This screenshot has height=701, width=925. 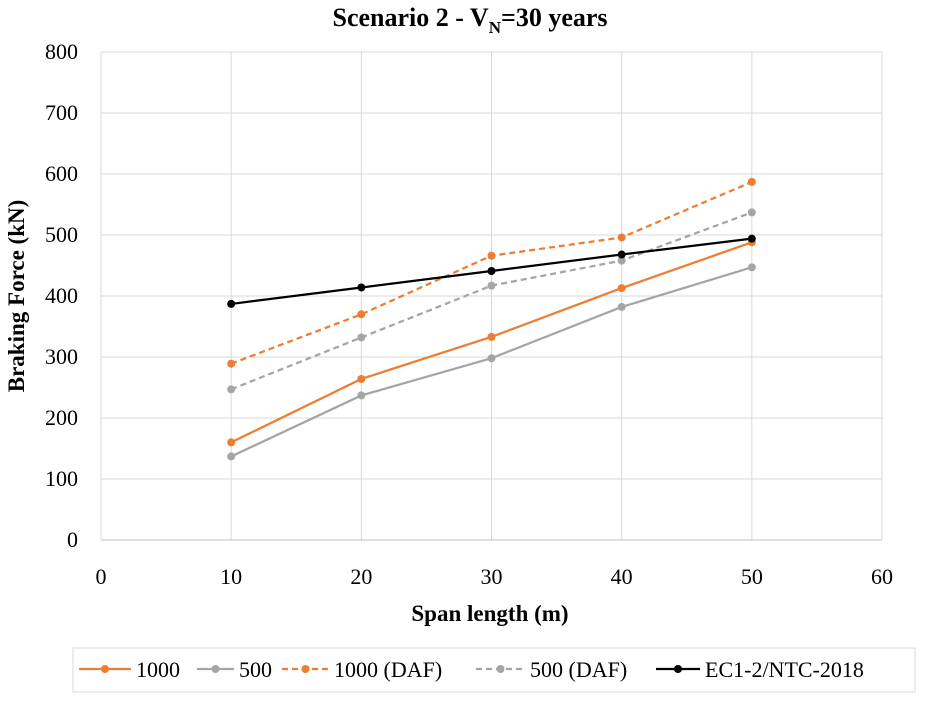 I want to click on y-tick-label: 200, so click(x=61, y=417).